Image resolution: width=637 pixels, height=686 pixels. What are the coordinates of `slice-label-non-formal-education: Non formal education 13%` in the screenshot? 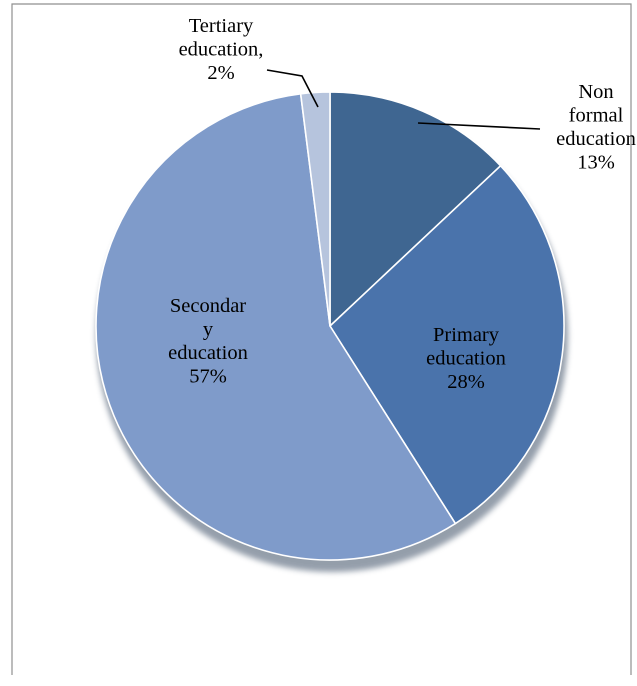 It's located at (596, 127).